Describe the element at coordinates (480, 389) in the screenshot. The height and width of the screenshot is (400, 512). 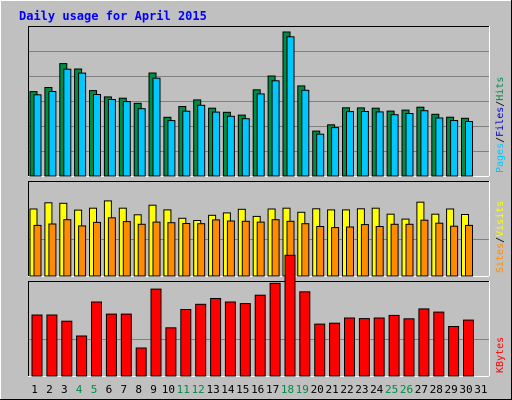
I see `day-label-31: 31` at that location.